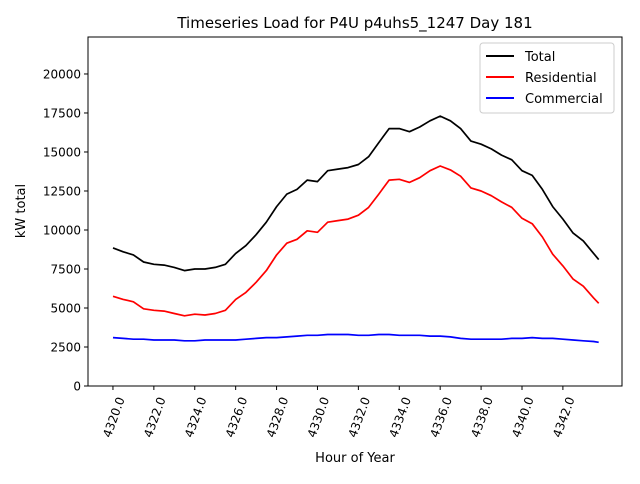  I want to click on y-tick-label: 7500, so click(65, 269).